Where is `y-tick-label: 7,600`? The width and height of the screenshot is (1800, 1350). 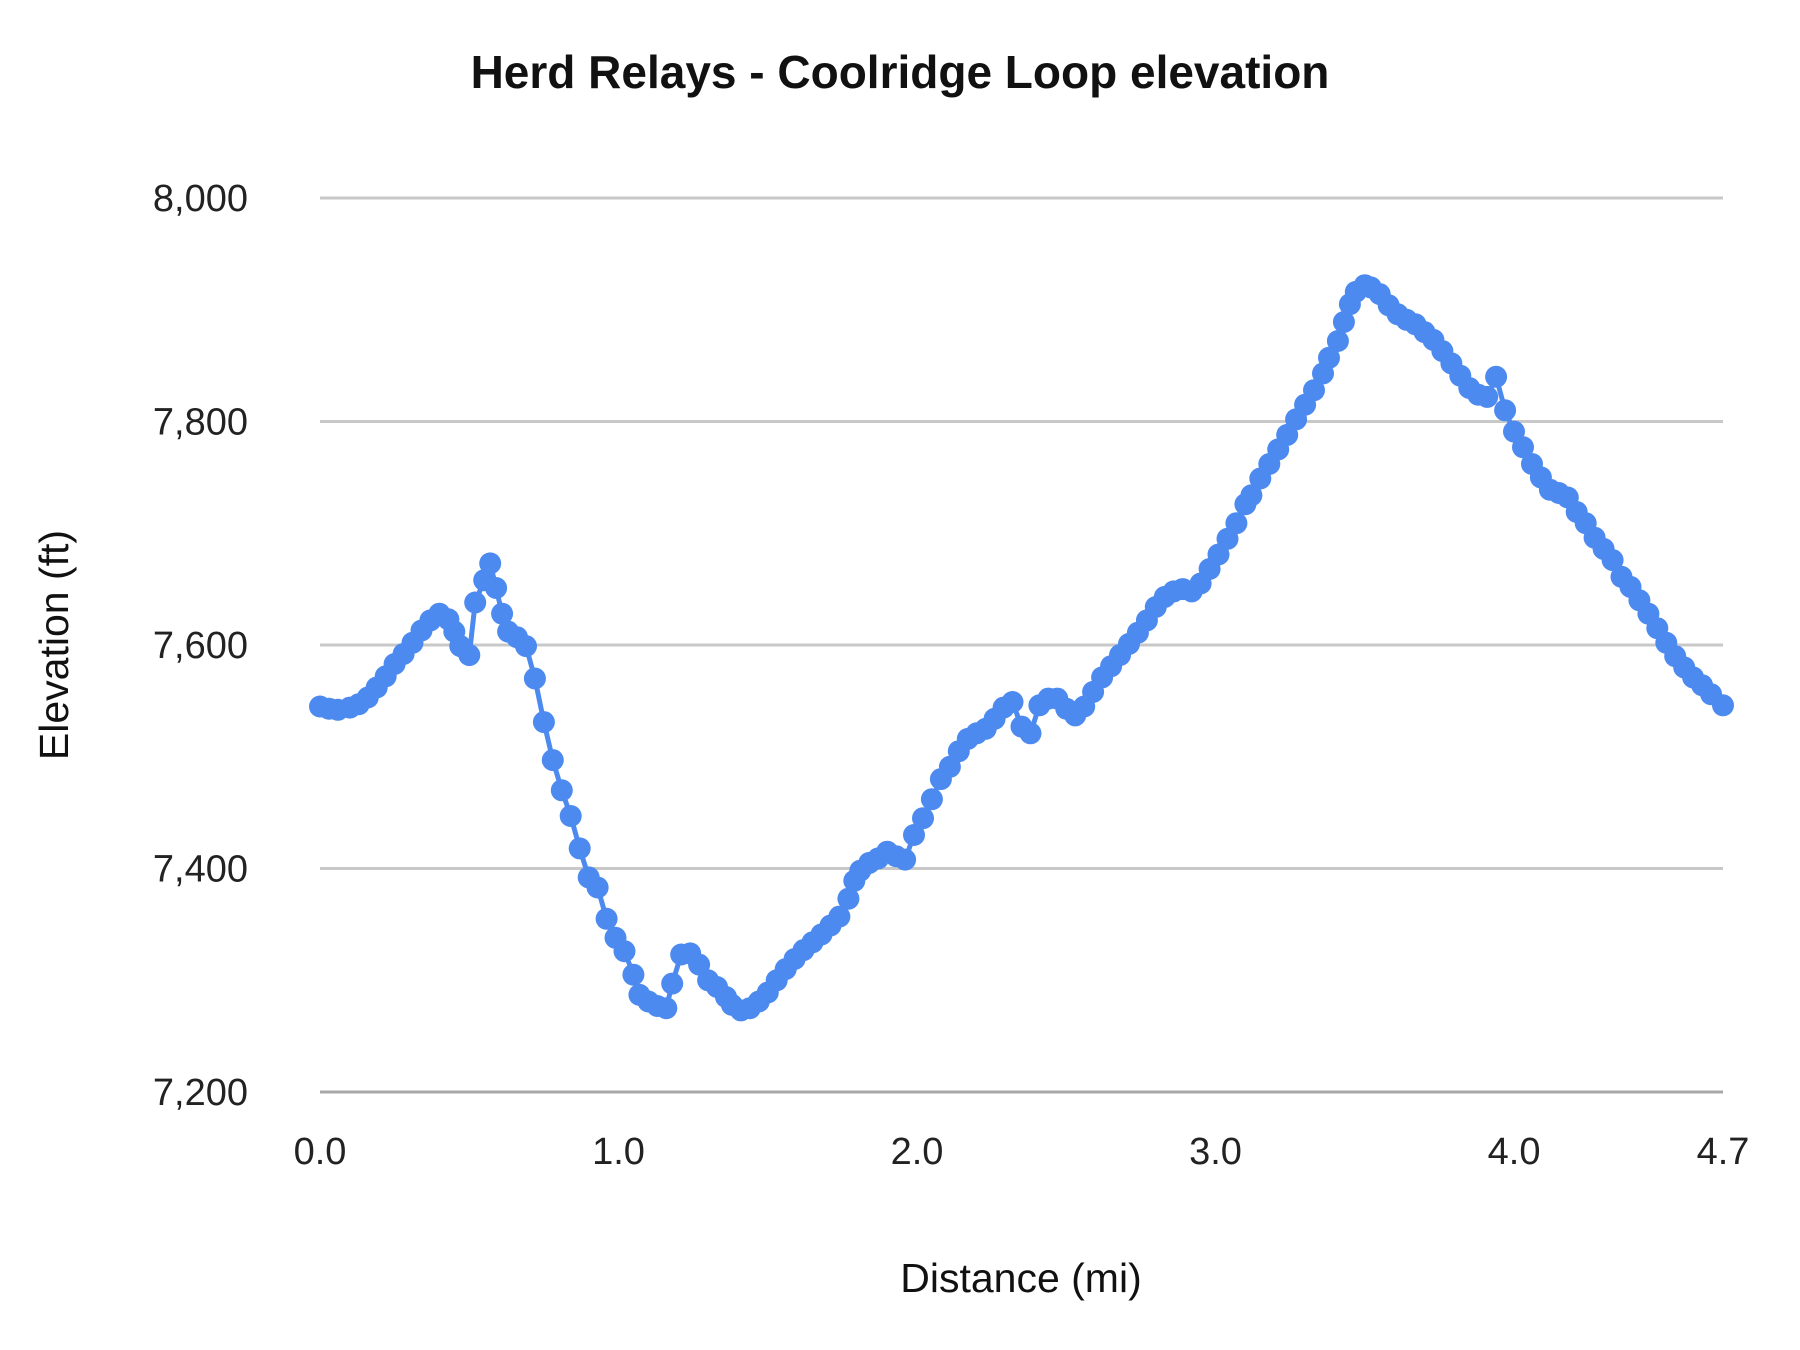 y-tick-label: 7,600 is located at coordinates (200, 646).